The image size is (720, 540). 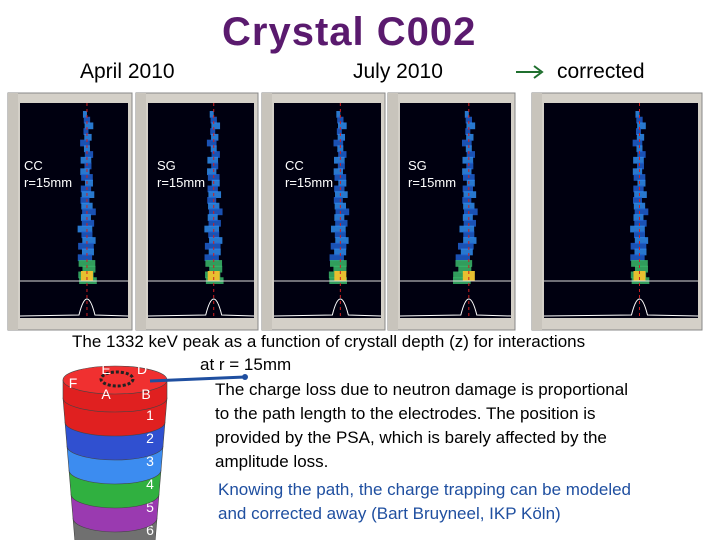 I want to click on heading: April 2010, so click(x=127, y=71).